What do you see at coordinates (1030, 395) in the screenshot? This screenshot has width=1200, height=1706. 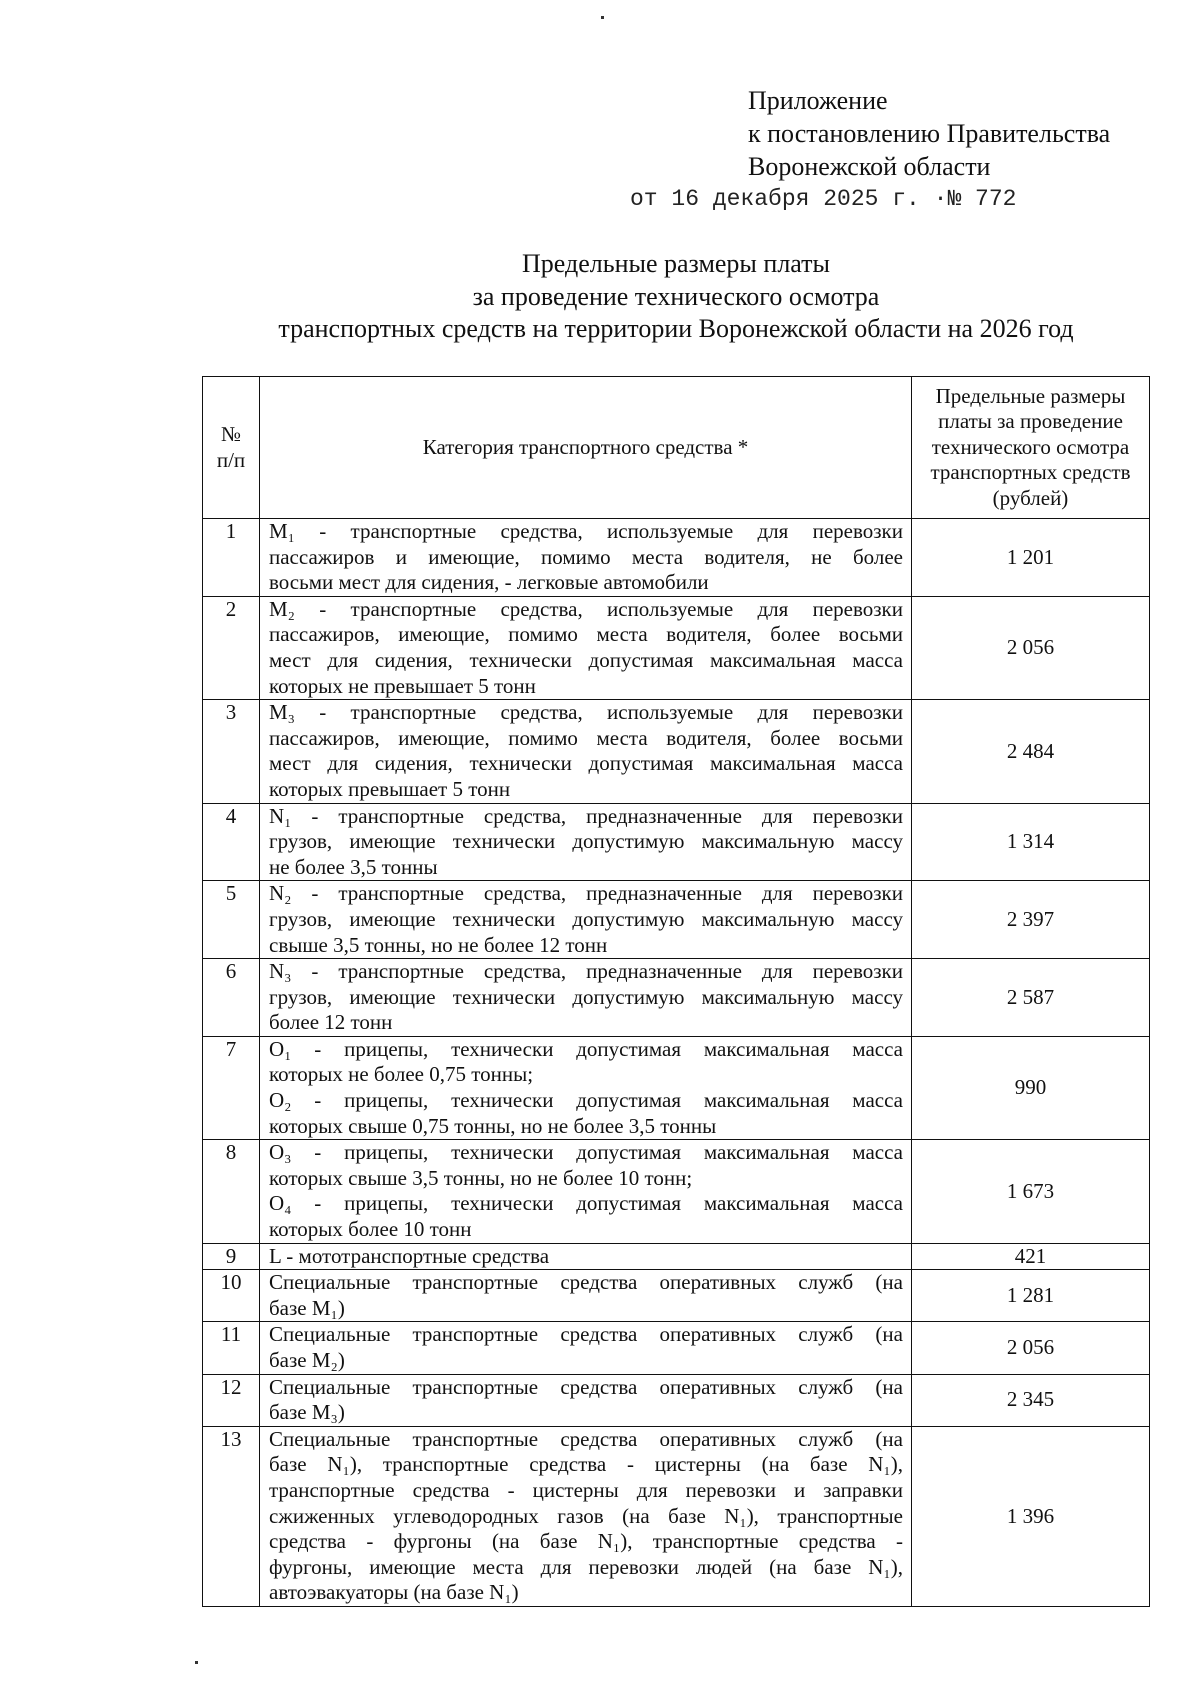 I see `header-price-line: Предельные размеры` at bounding box center [1030, 395].